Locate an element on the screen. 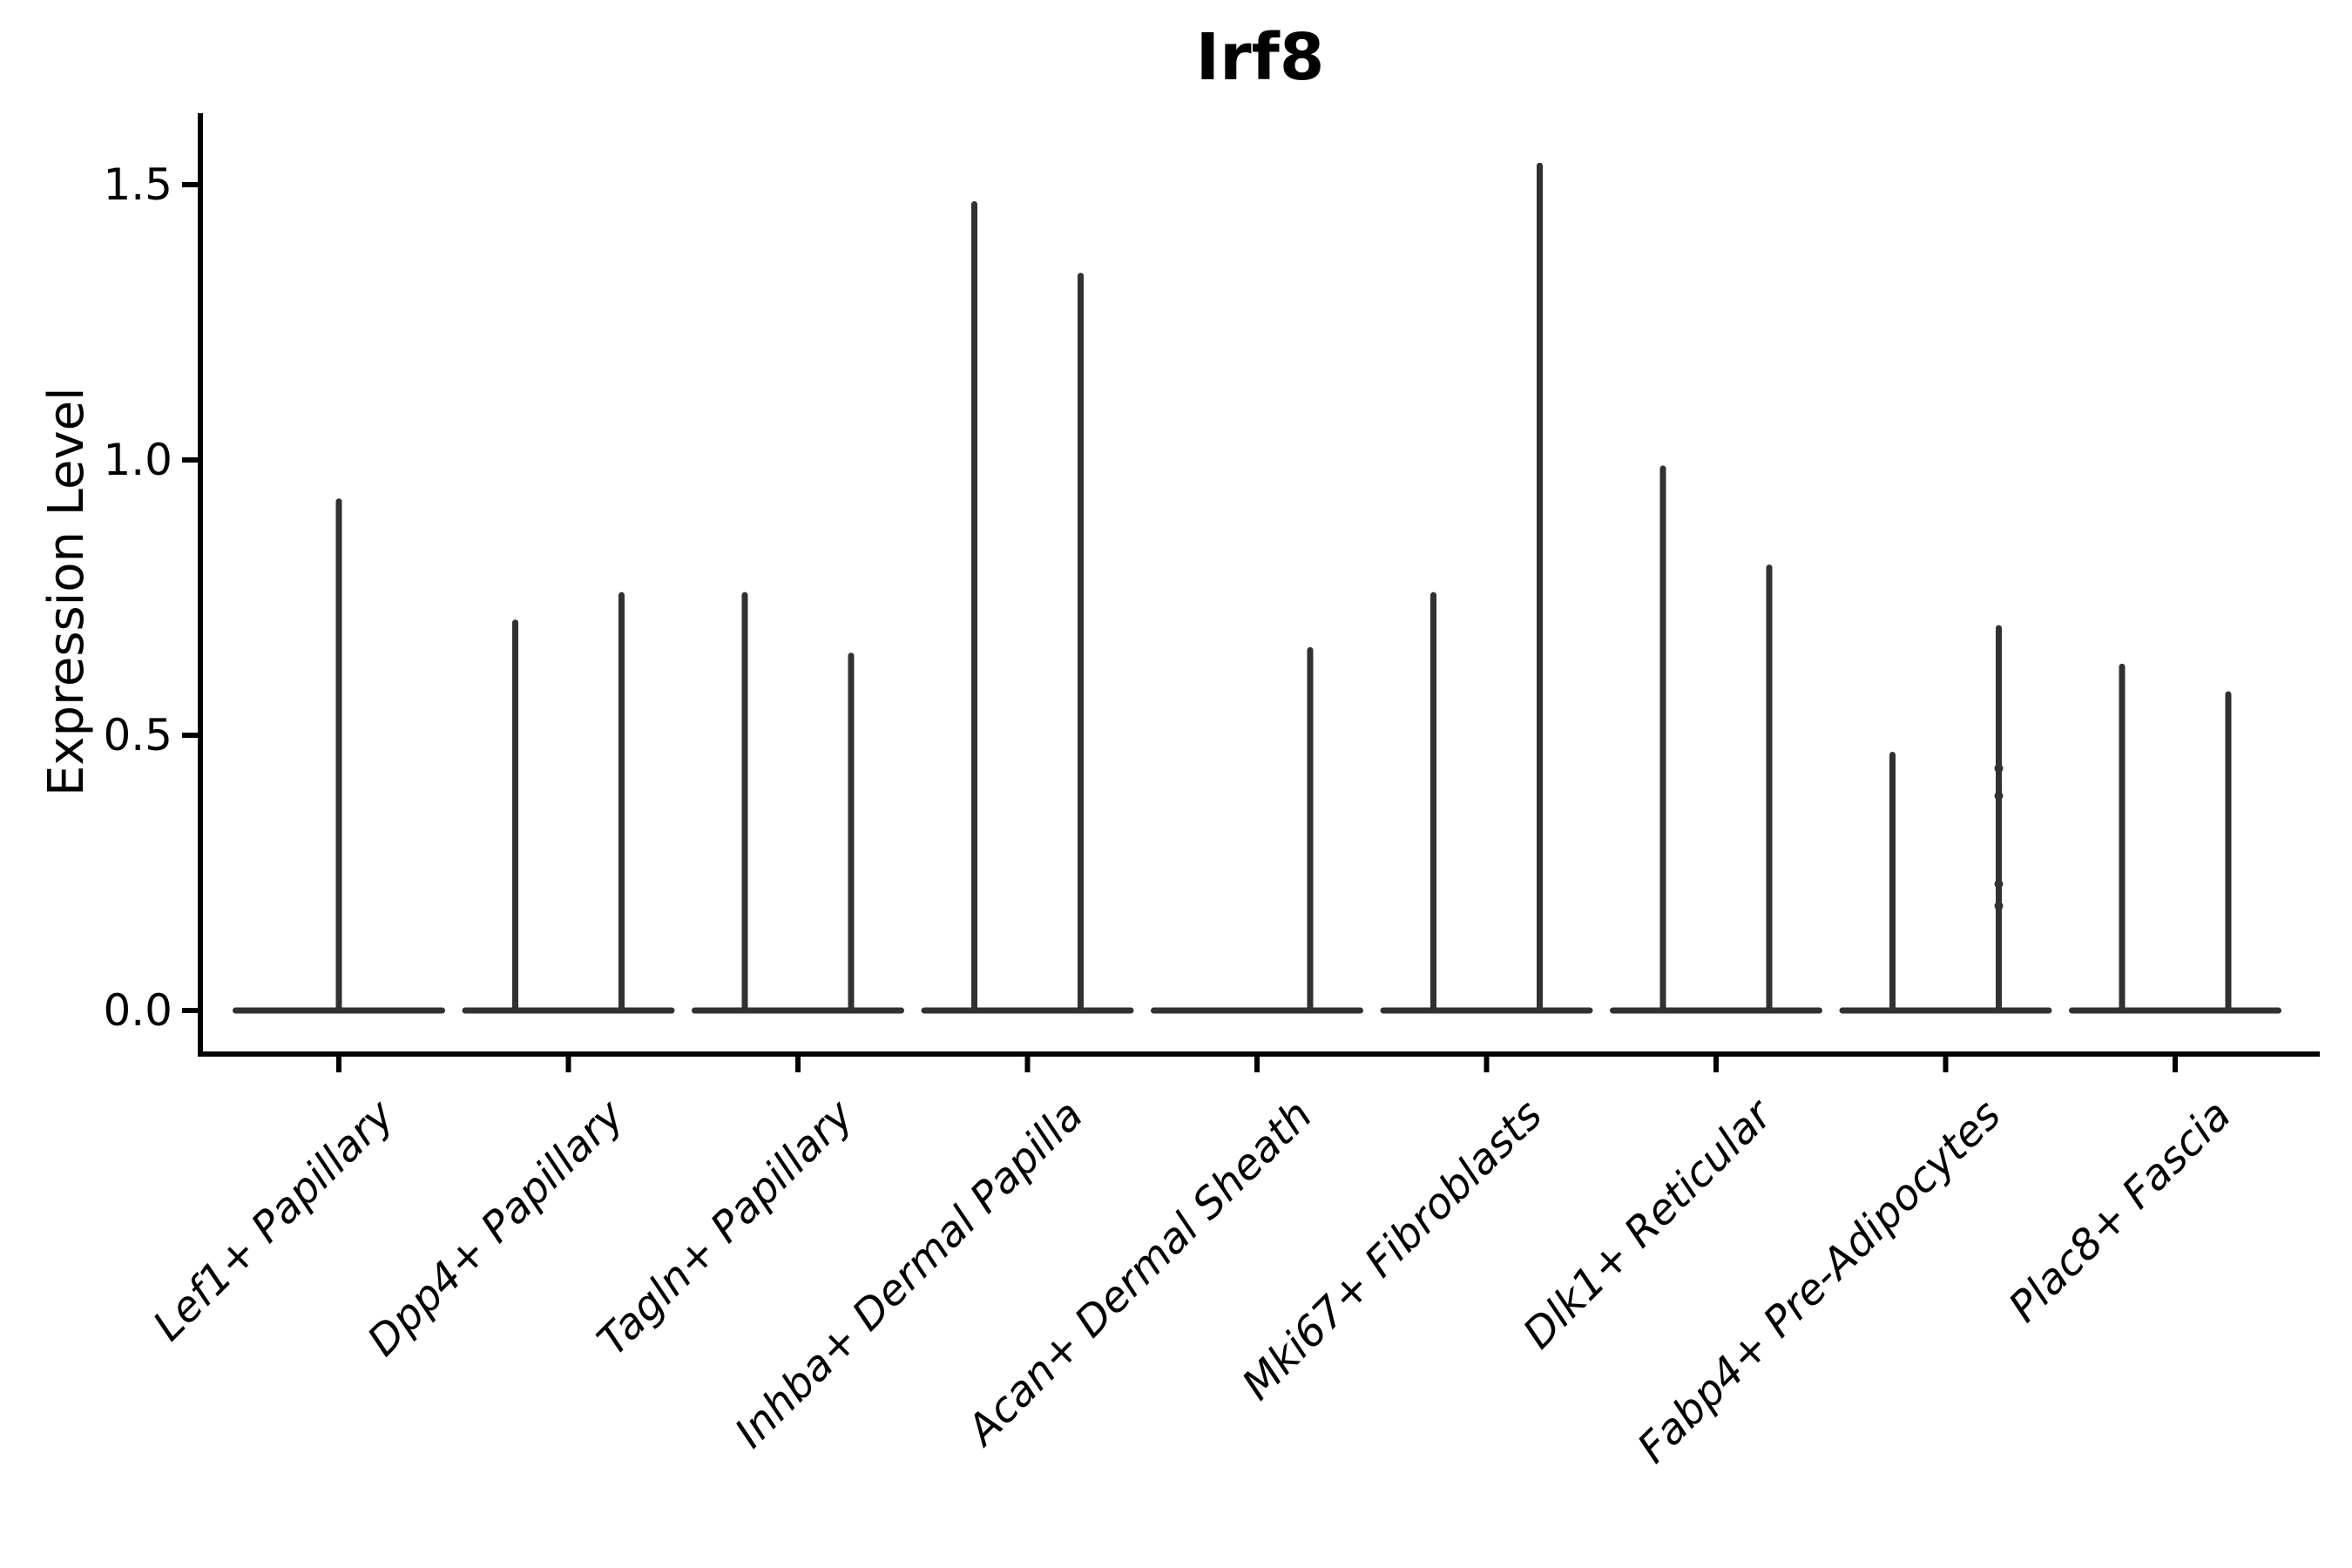 This screenshot has height=1568, width=2352. plot-title: Irf8 is located at coordinates (1260, 58).